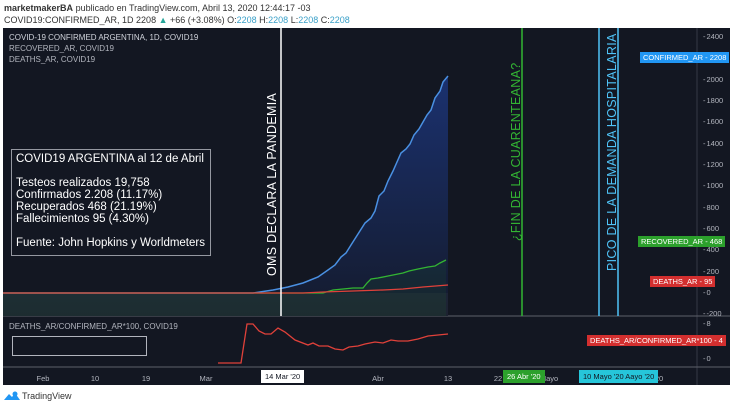  Describe the element at coordinates (52, 59) in the screenshot. I see `legend-deaths: DEATHS_AR, COVID19` at that location.